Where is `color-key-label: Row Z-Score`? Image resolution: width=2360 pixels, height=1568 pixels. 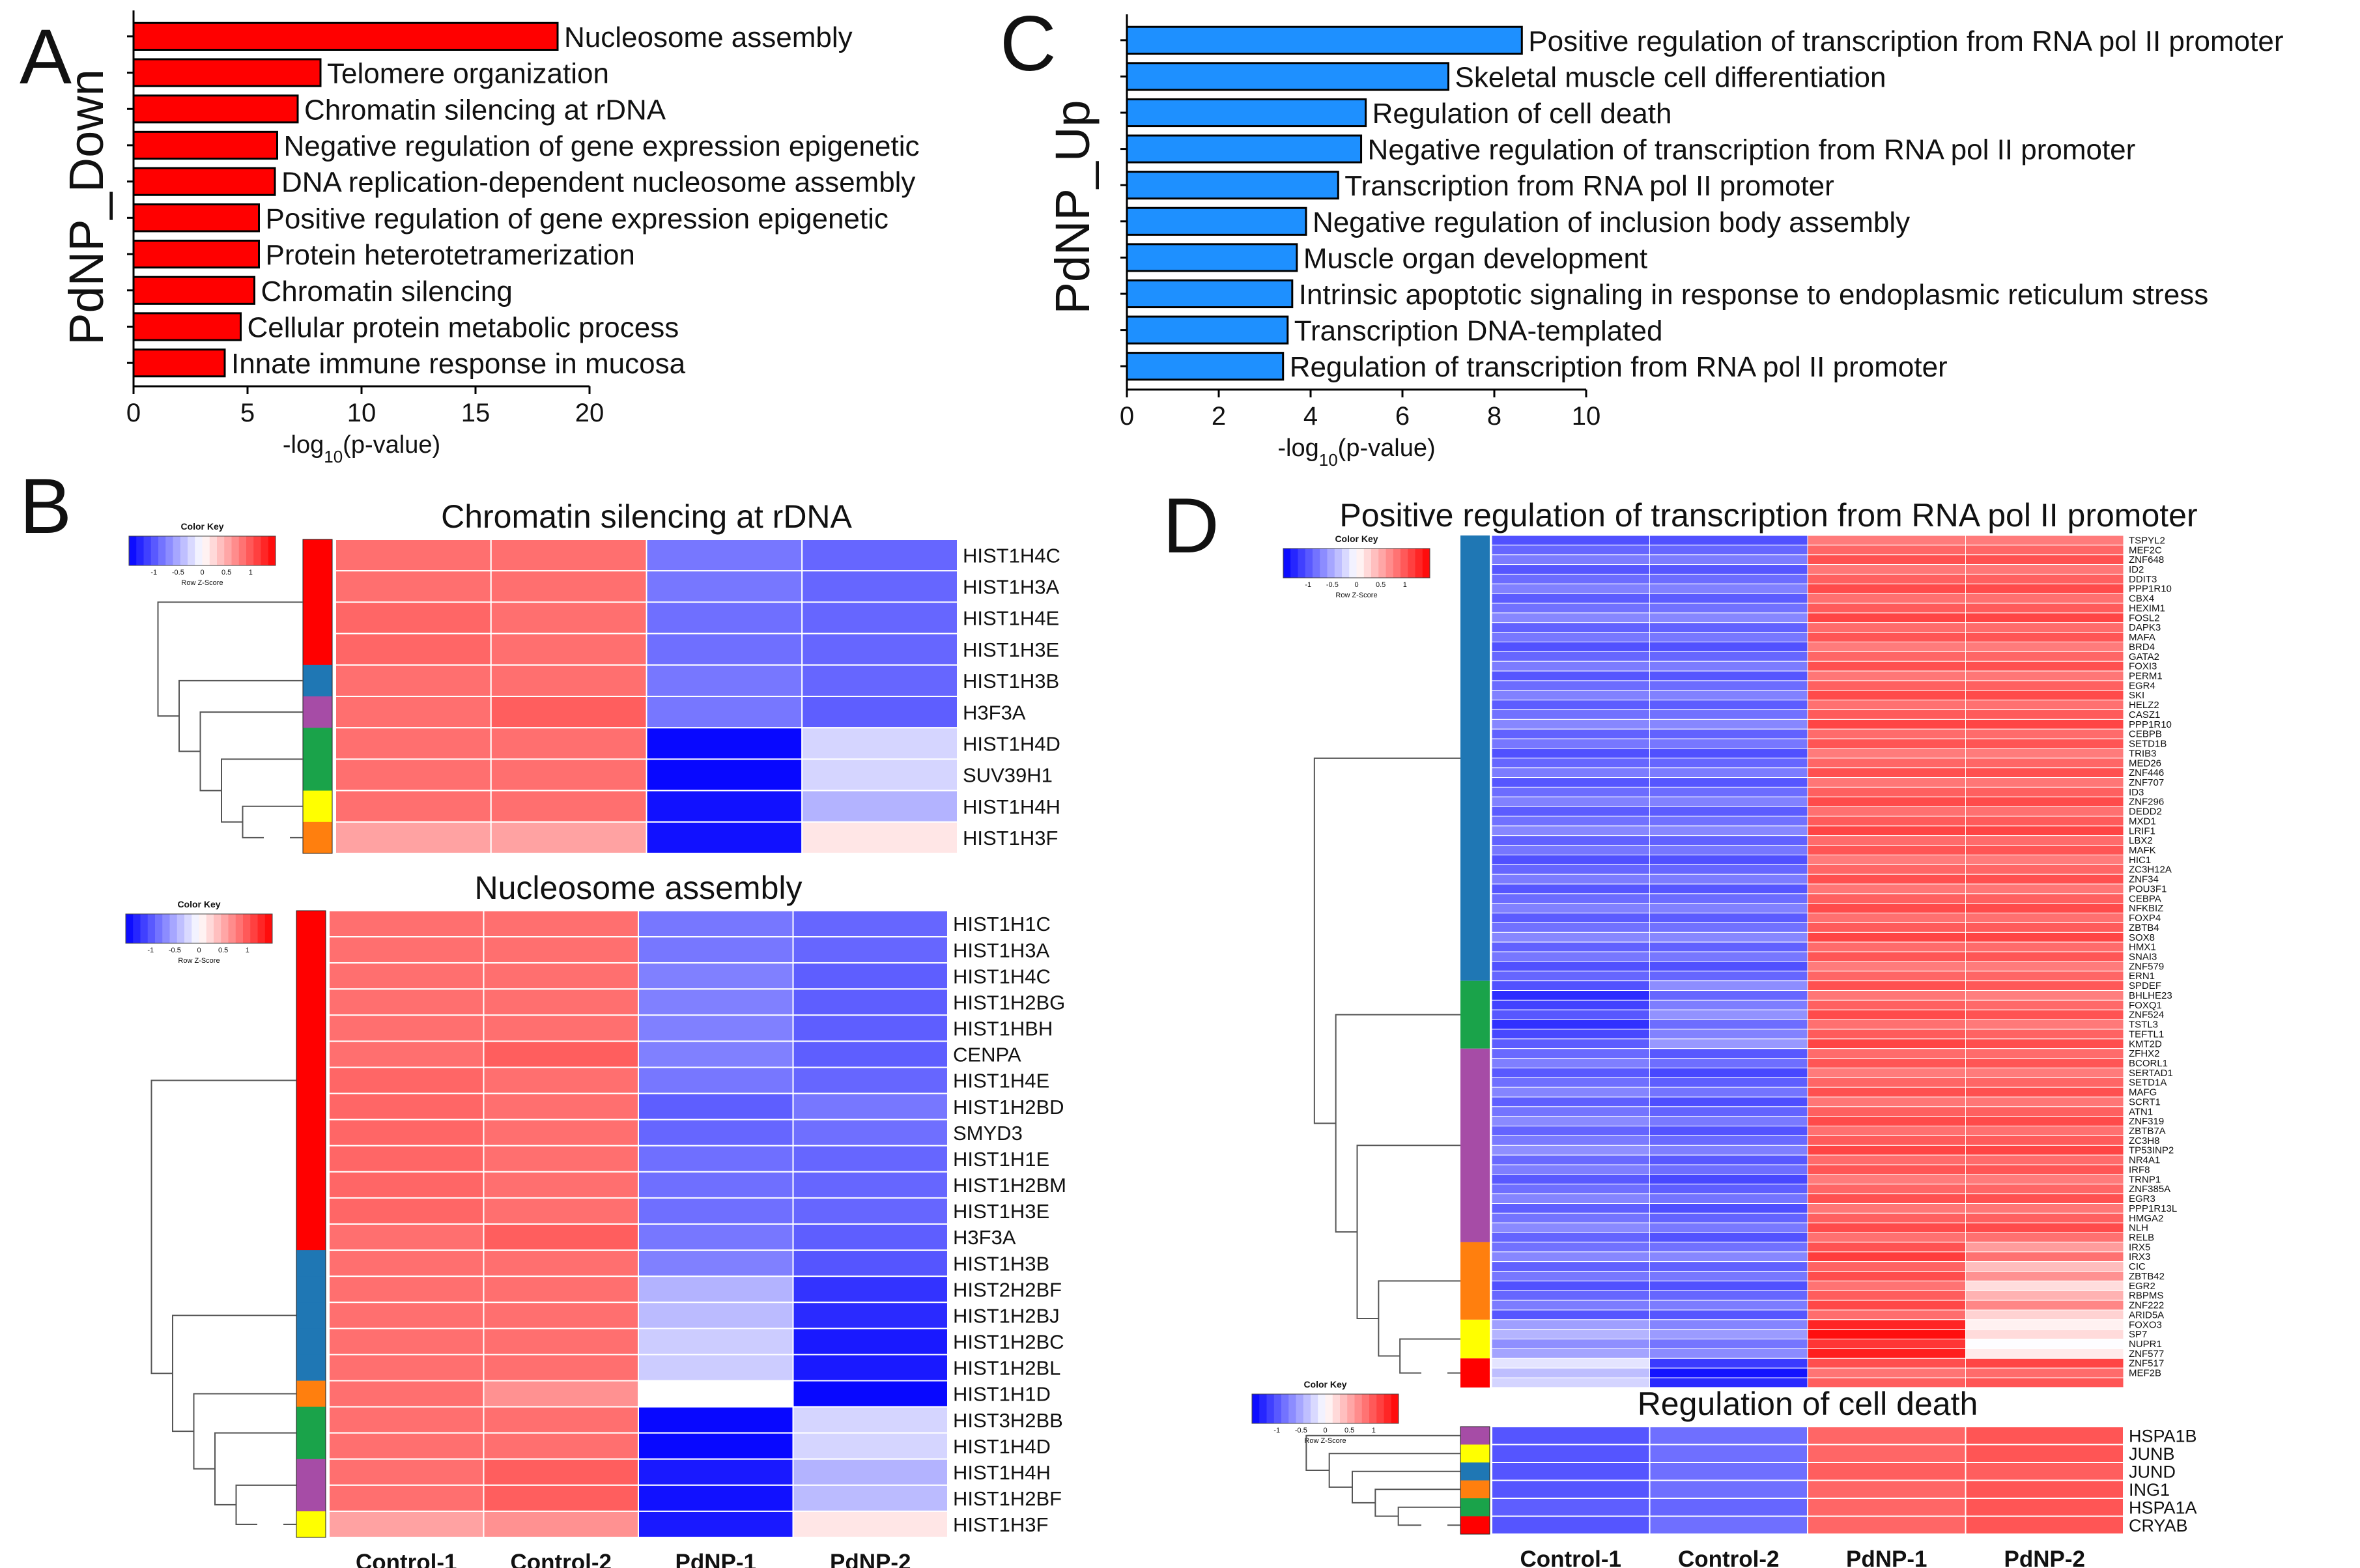
color-key-label: Row Z-Score is located at coordinates (202, 583).